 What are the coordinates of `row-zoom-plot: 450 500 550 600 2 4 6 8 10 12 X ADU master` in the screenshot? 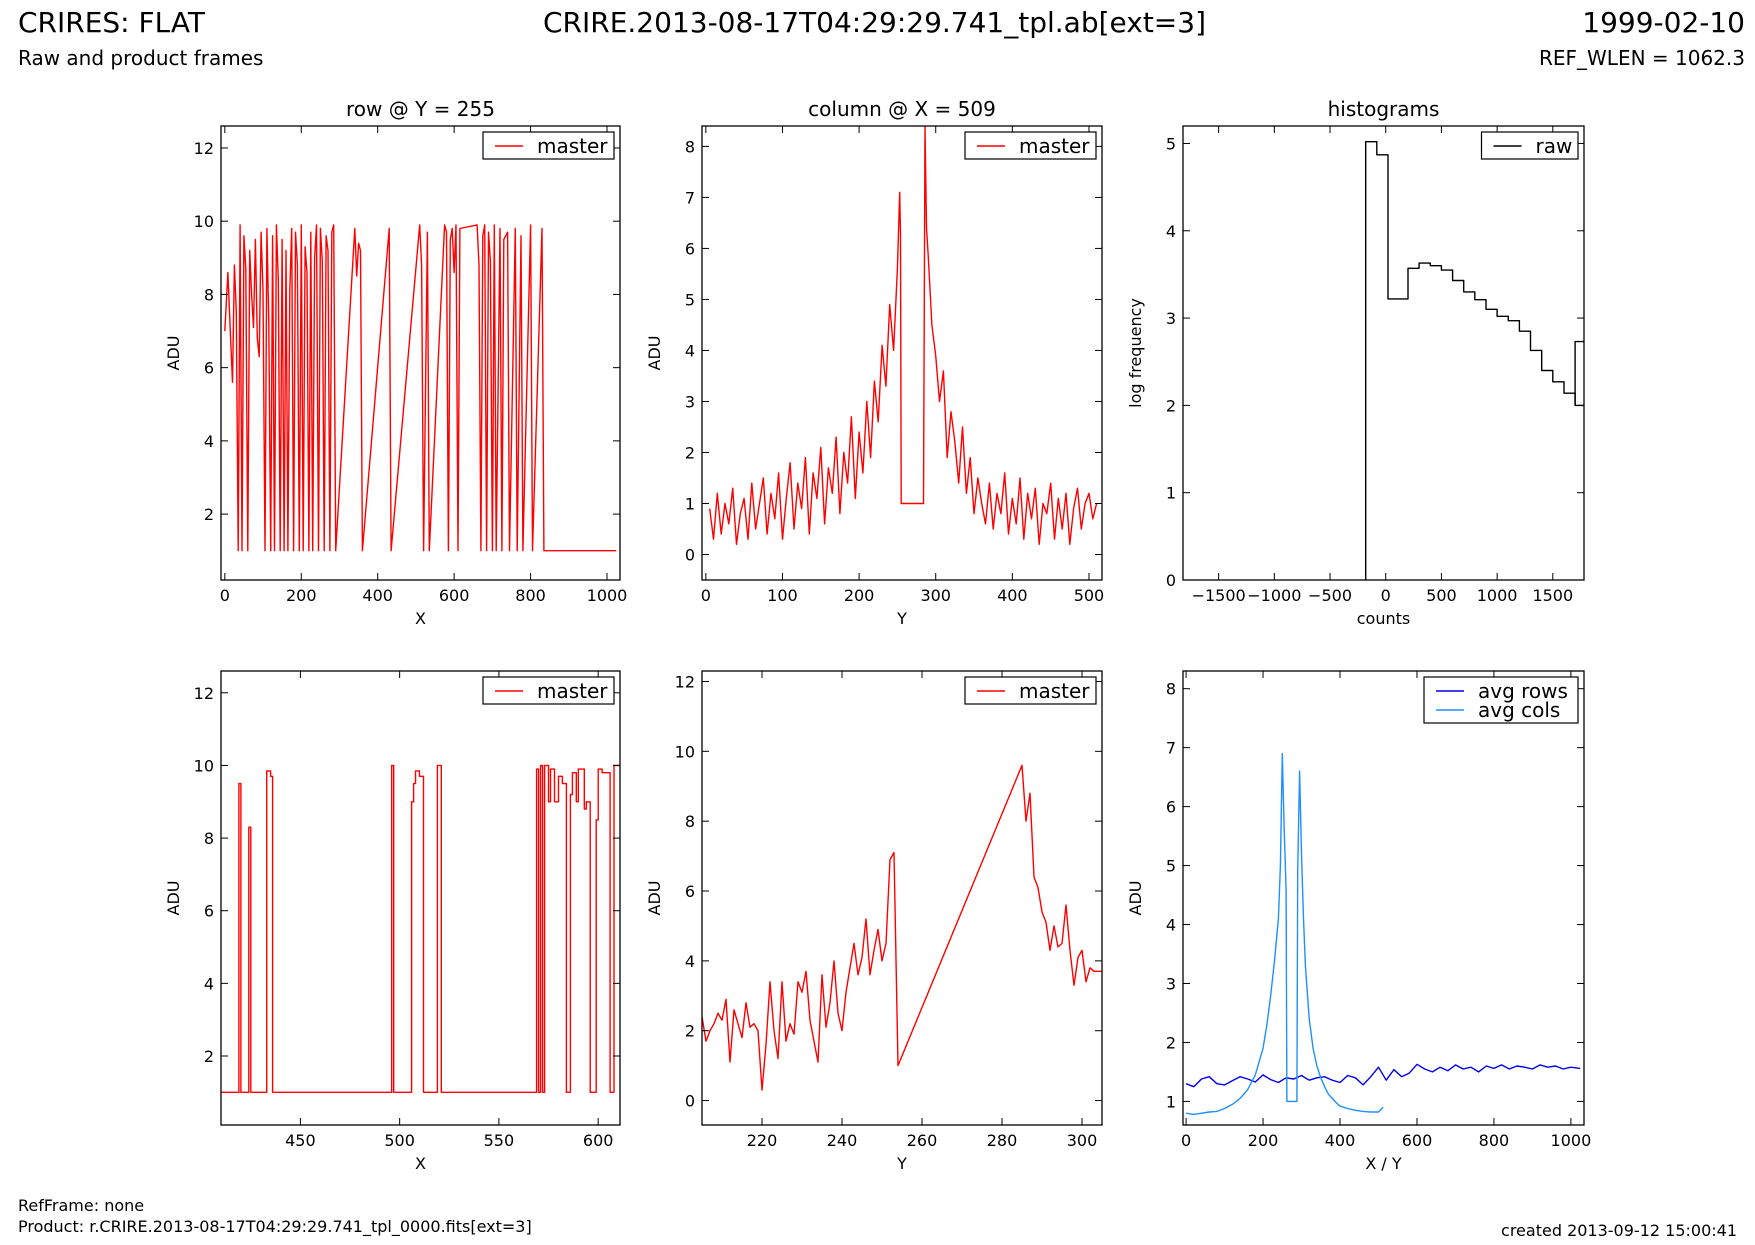 It's located at (392, 921).